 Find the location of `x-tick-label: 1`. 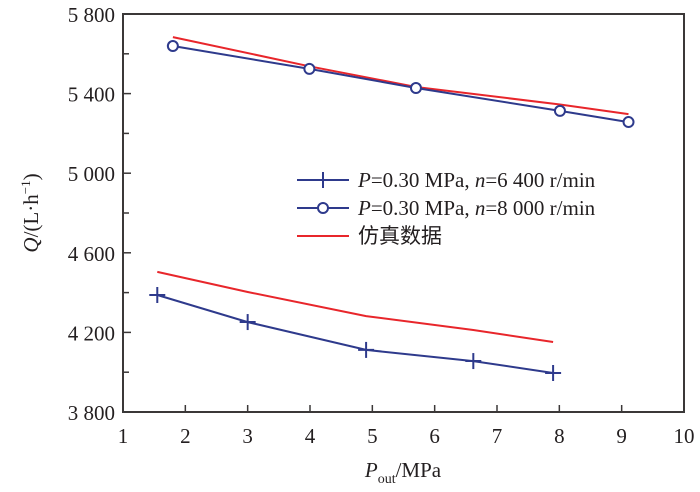

x-tick-label: 1 is located at coordinates (123, 436).